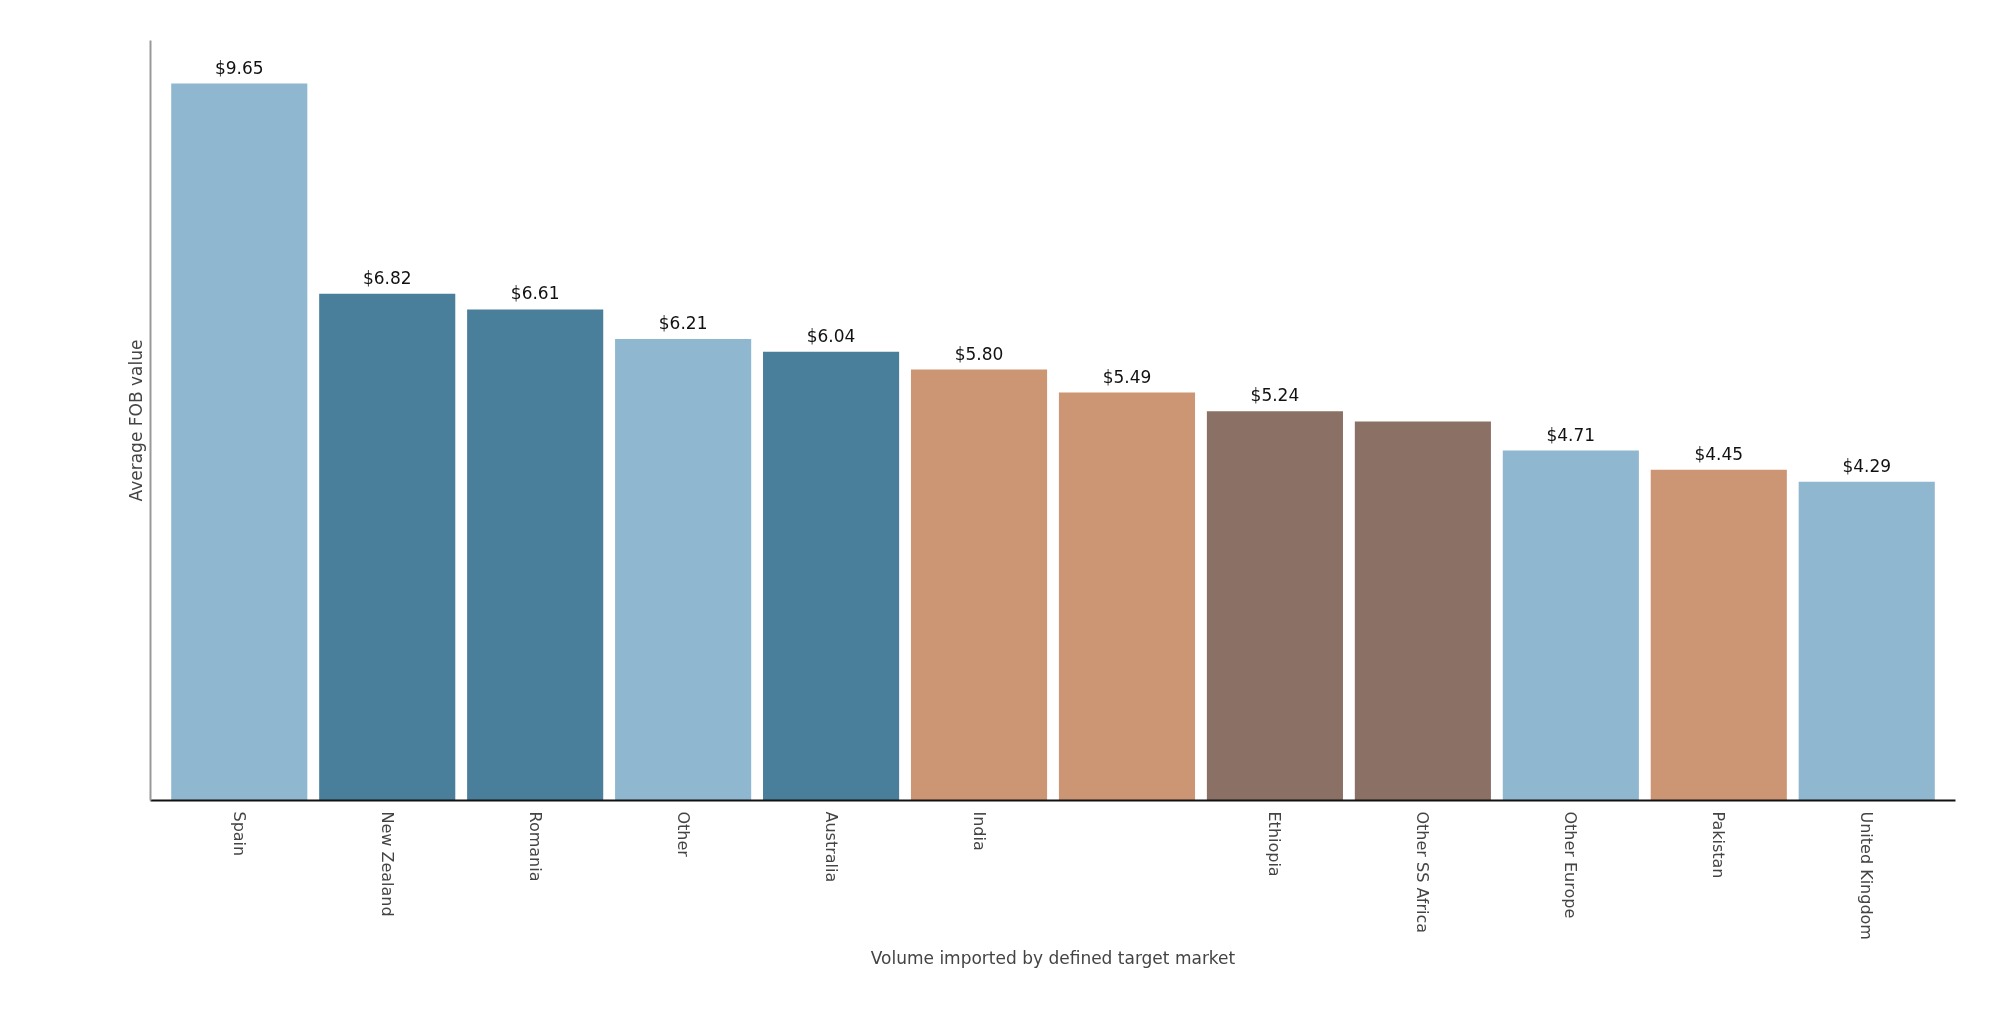  What do you see at coordinates (387, 277) in the screenshot?
I see `data-label: $6.82` at bounding box center [387, 277].